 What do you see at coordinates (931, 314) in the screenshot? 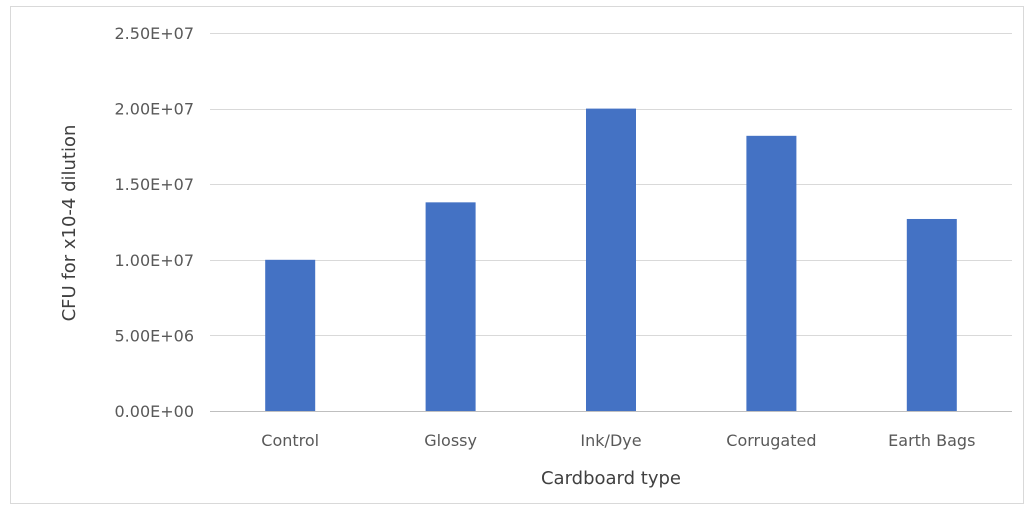
I see `bar-earth-bags` at bounding box center [931, 314].